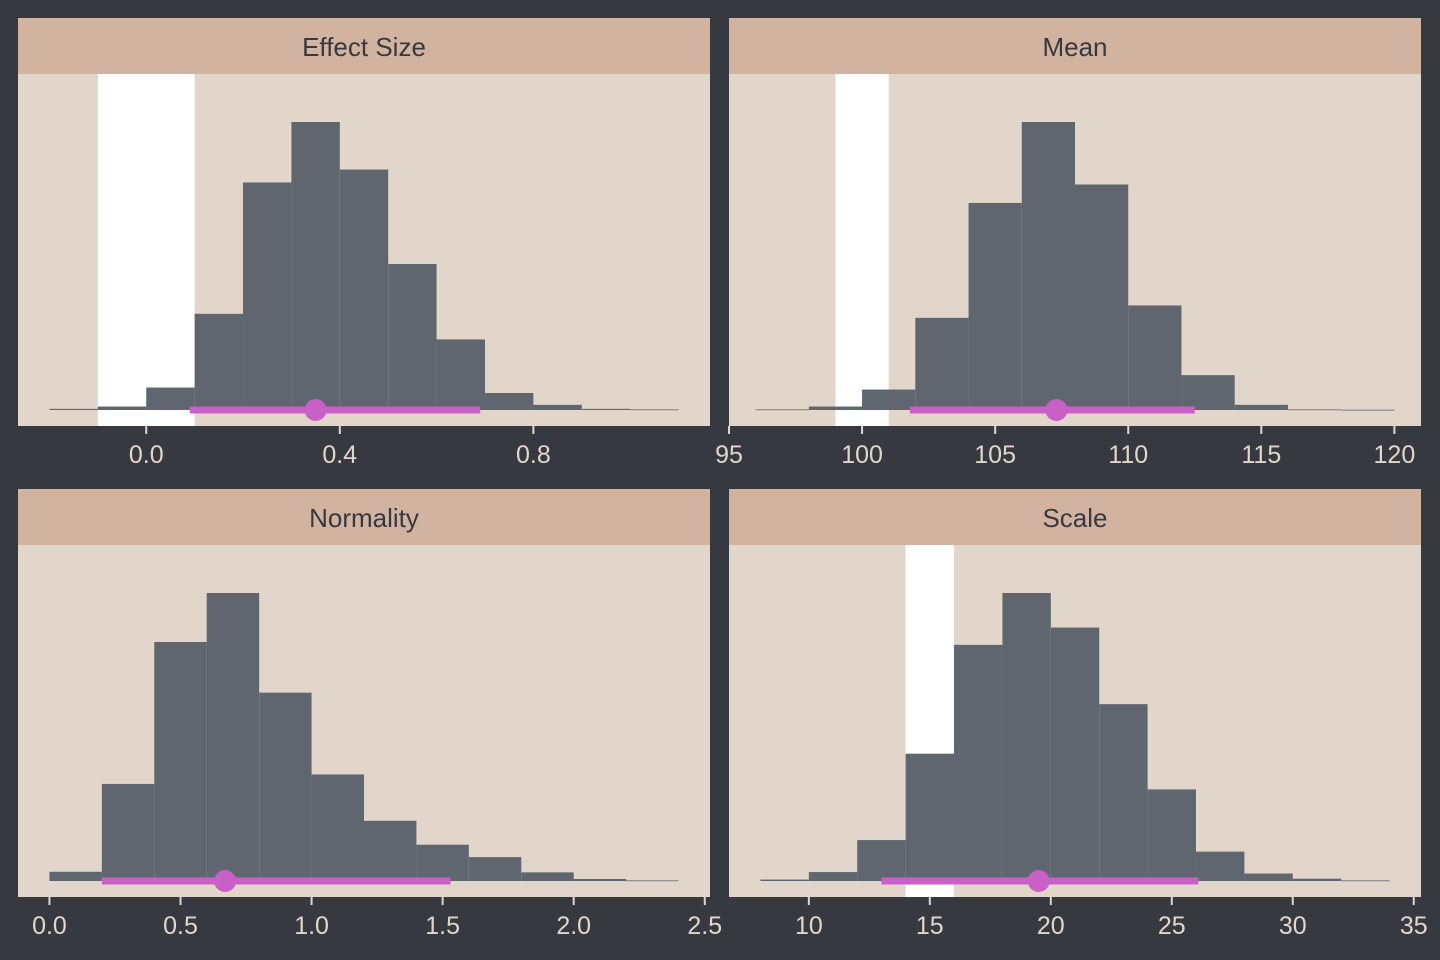 Image resolution: width=1440 pixels, height=960 pixels. What do you see at coordinates (442, 926) in the screenshot?
I see `x-tick-label: 1.5` at bounding box center [442, 926].